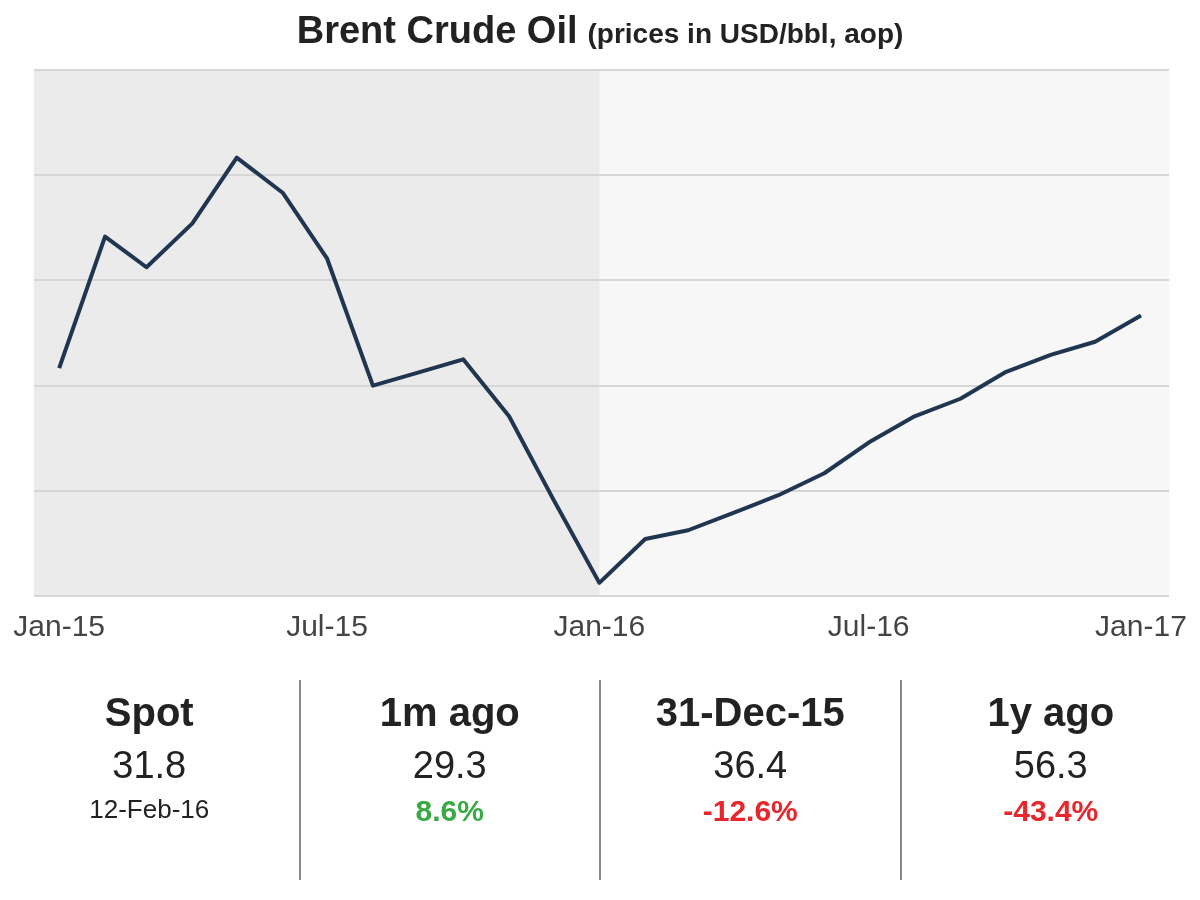 Image resolution: width=1200 pixels, height=900 pixels. Describe the element at coordinates (1051, 811) in the screenshot. I see `text: -43.4%` at that location.